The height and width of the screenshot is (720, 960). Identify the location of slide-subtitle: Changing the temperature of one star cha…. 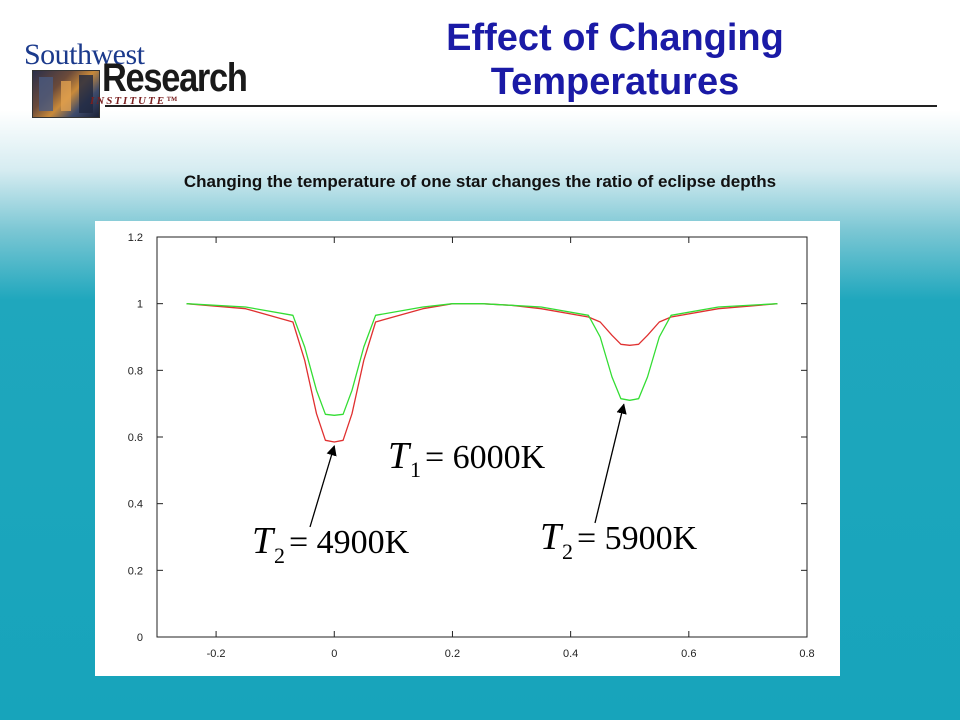
(480, 181).